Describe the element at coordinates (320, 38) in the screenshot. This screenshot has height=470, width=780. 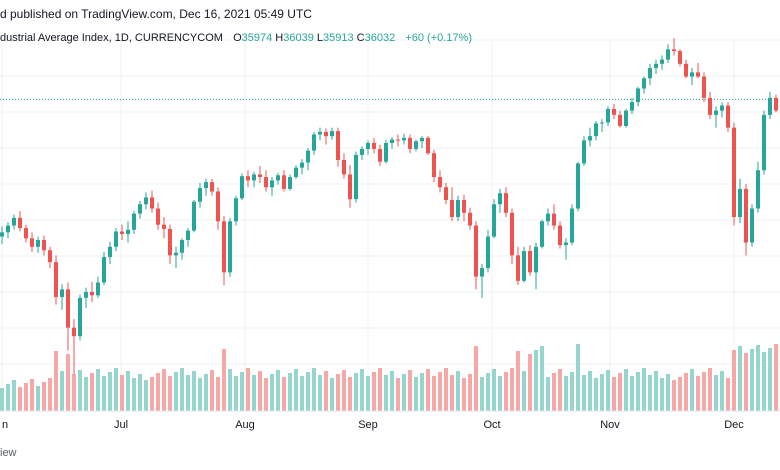
I see `low-label: L` at that location.